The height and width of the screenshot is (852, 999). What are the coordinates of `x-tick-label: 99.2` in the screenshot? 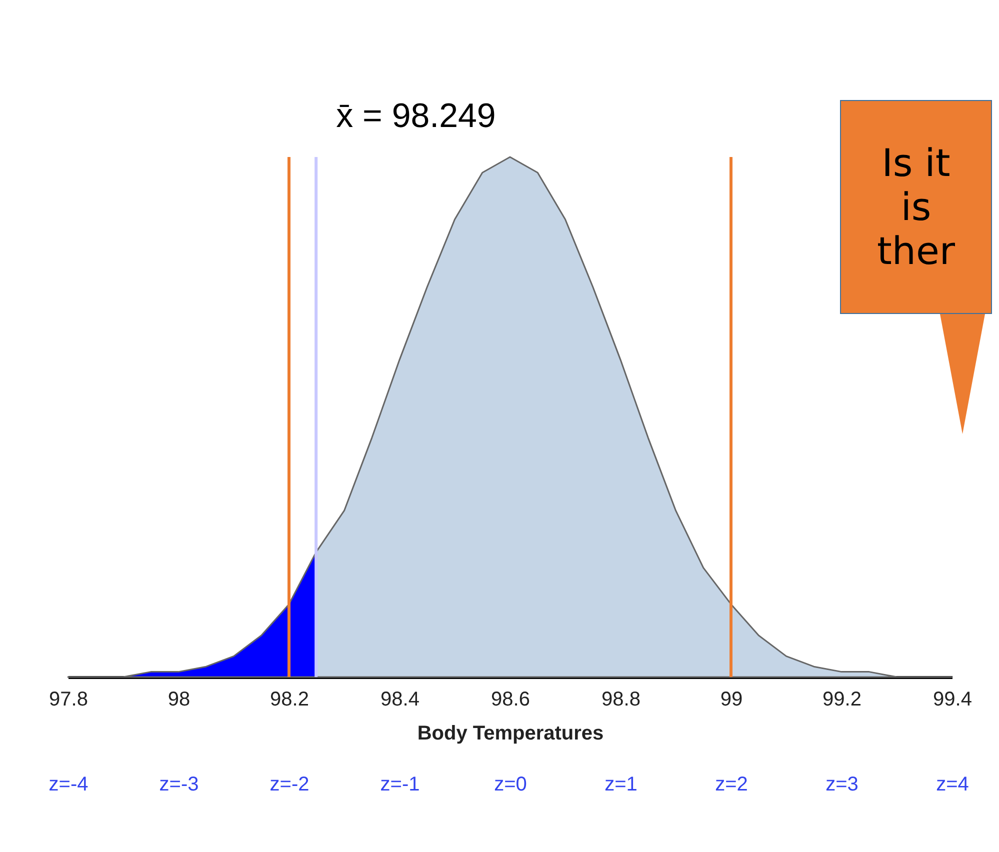 It's located at (842, 699).